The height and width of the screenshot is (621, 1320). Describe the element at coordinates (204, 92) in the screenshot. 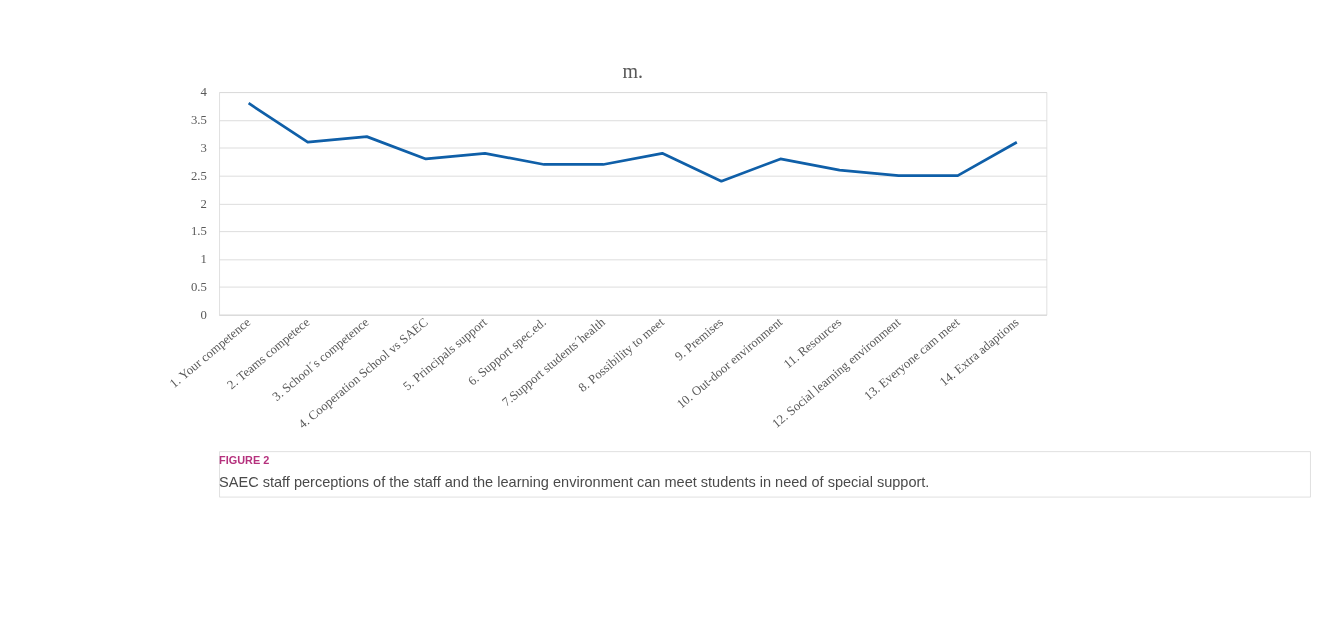

I see `y-tick-label: 4` at that location.